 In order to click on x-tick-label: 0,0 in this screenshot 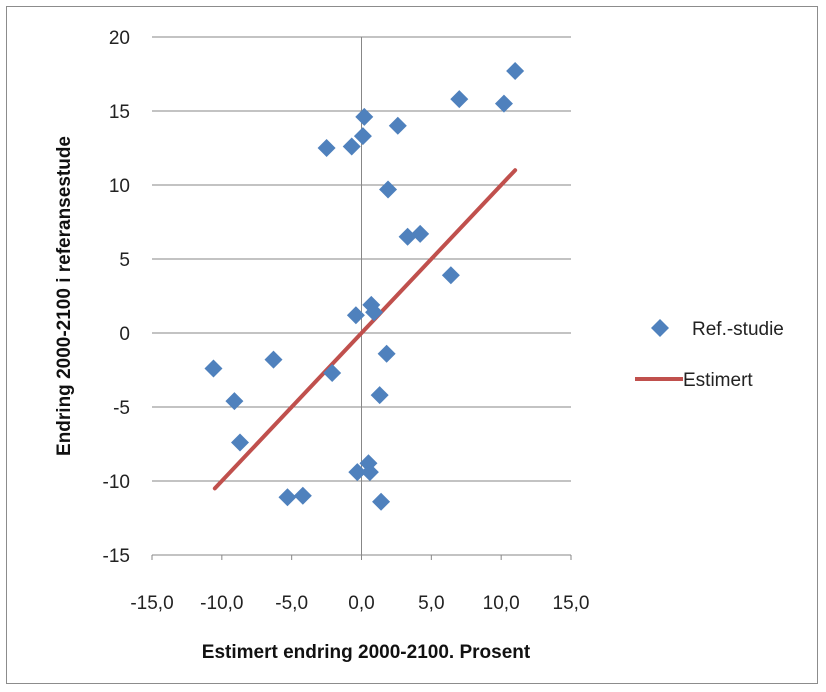, I will do `click(361, 603)`.